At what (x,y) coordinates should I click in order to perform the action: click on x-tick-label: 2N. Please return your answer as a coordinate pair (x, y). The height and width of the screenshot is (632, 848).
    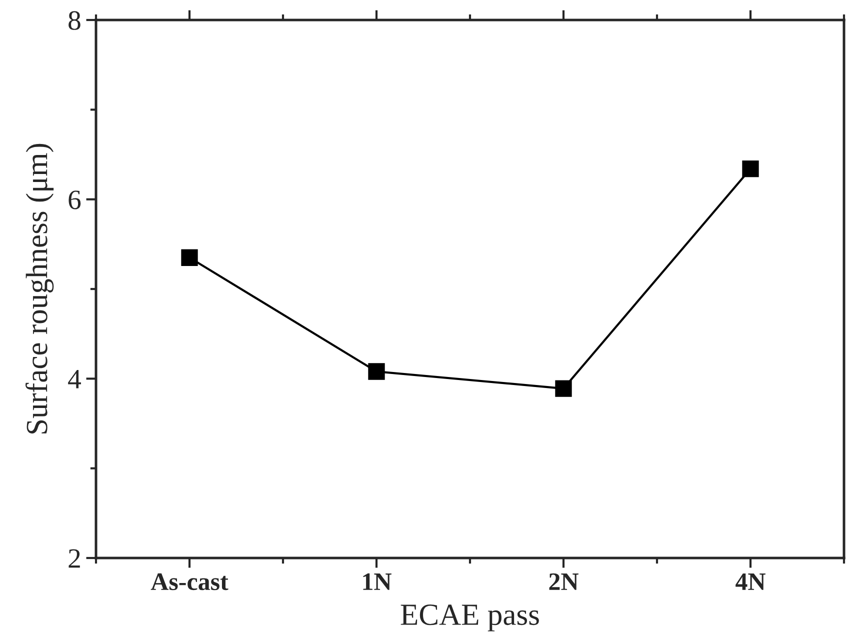
    Looking at the image, I should click on (563, 581).